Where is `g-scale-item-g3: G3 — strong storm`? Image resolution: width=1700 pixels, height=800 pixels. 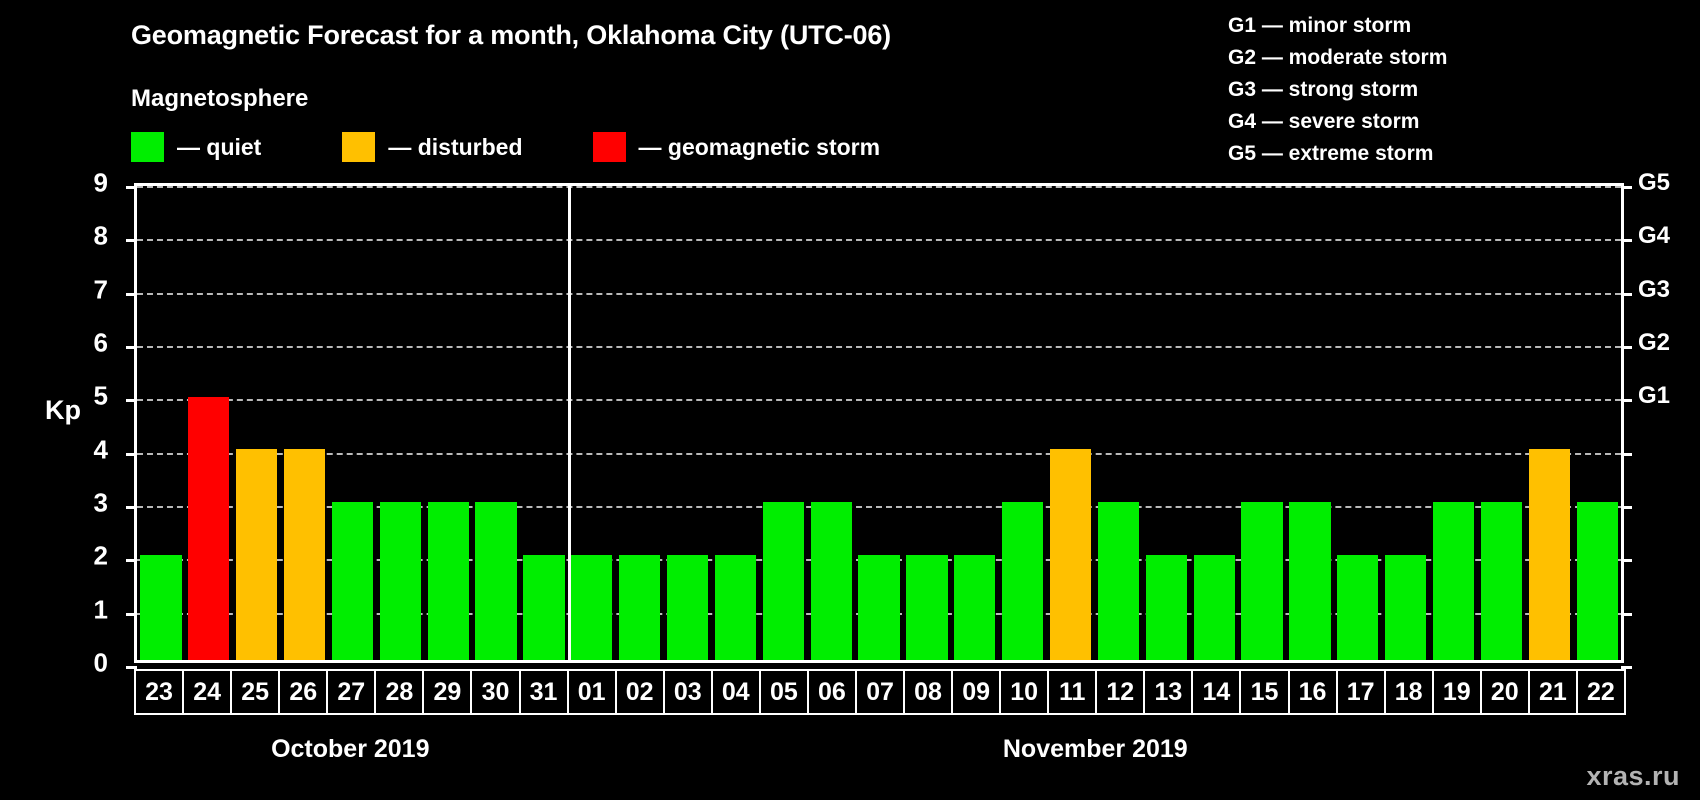
g-scale-item-g3: G3 — strong storm is located at coordinates (1323, 89).